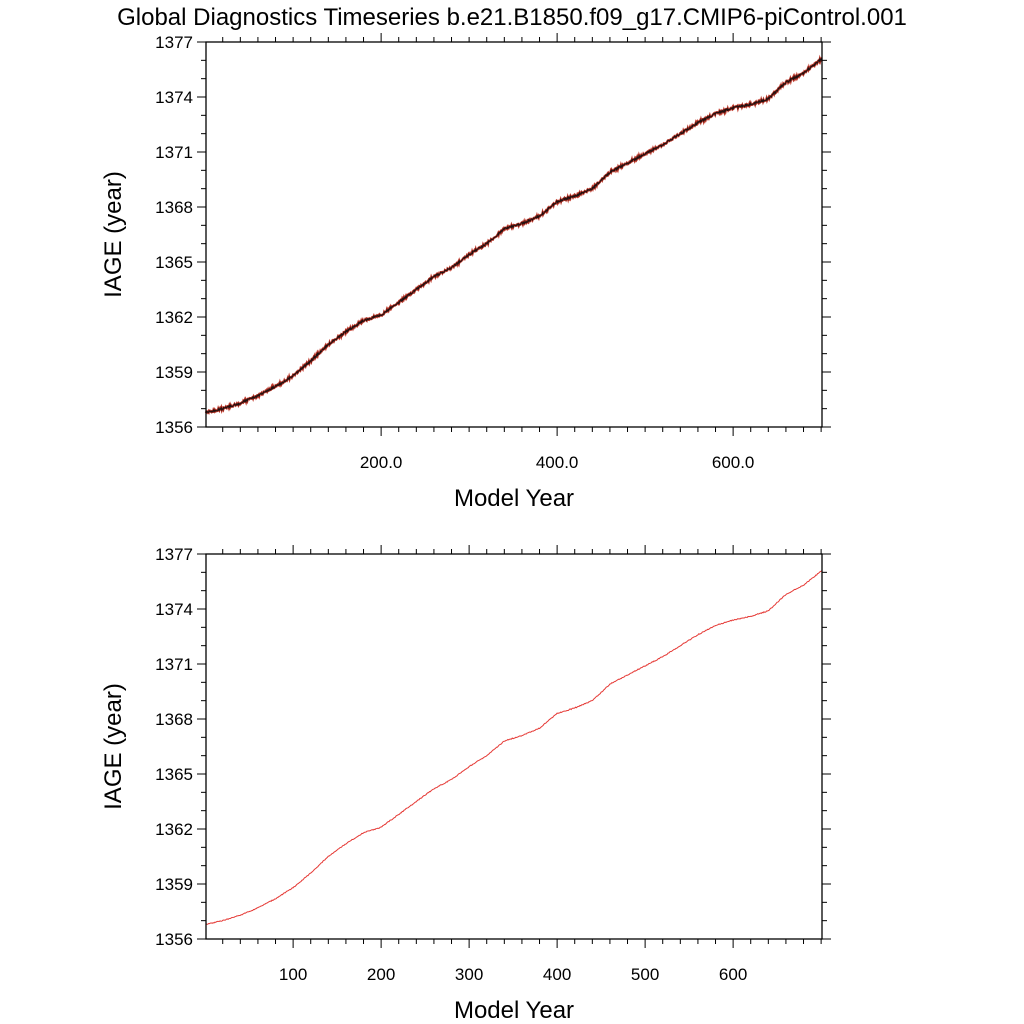  What do you see at coordinates (469, 974) in the screenshot?
I see `bottom-xtick-label-300: 300` at bounding box center [469, 974].